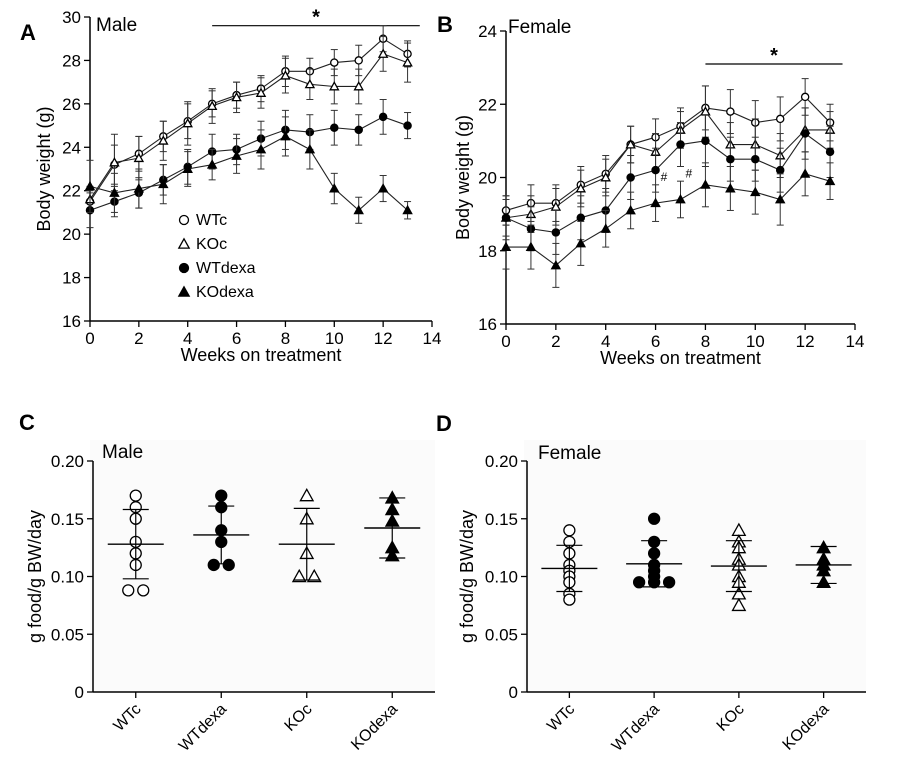 The height and width of the screenshot is (777, 897). What do you see at coordinates (35, 576) in the screenshot?
I see `y-axis-label: g food/g BW/day` at bounding box center [35, 576].